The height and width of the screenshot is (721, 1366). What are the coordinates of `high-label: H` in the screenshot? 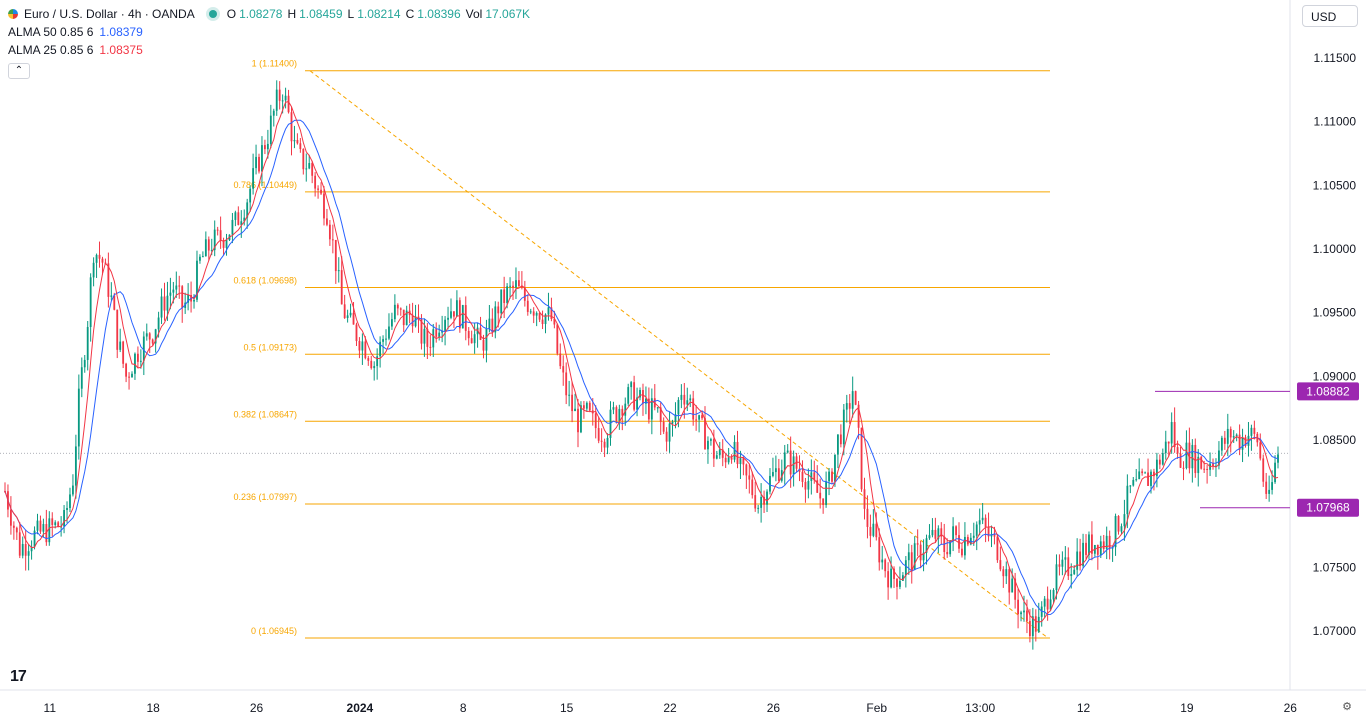 It's located at (292, 14).